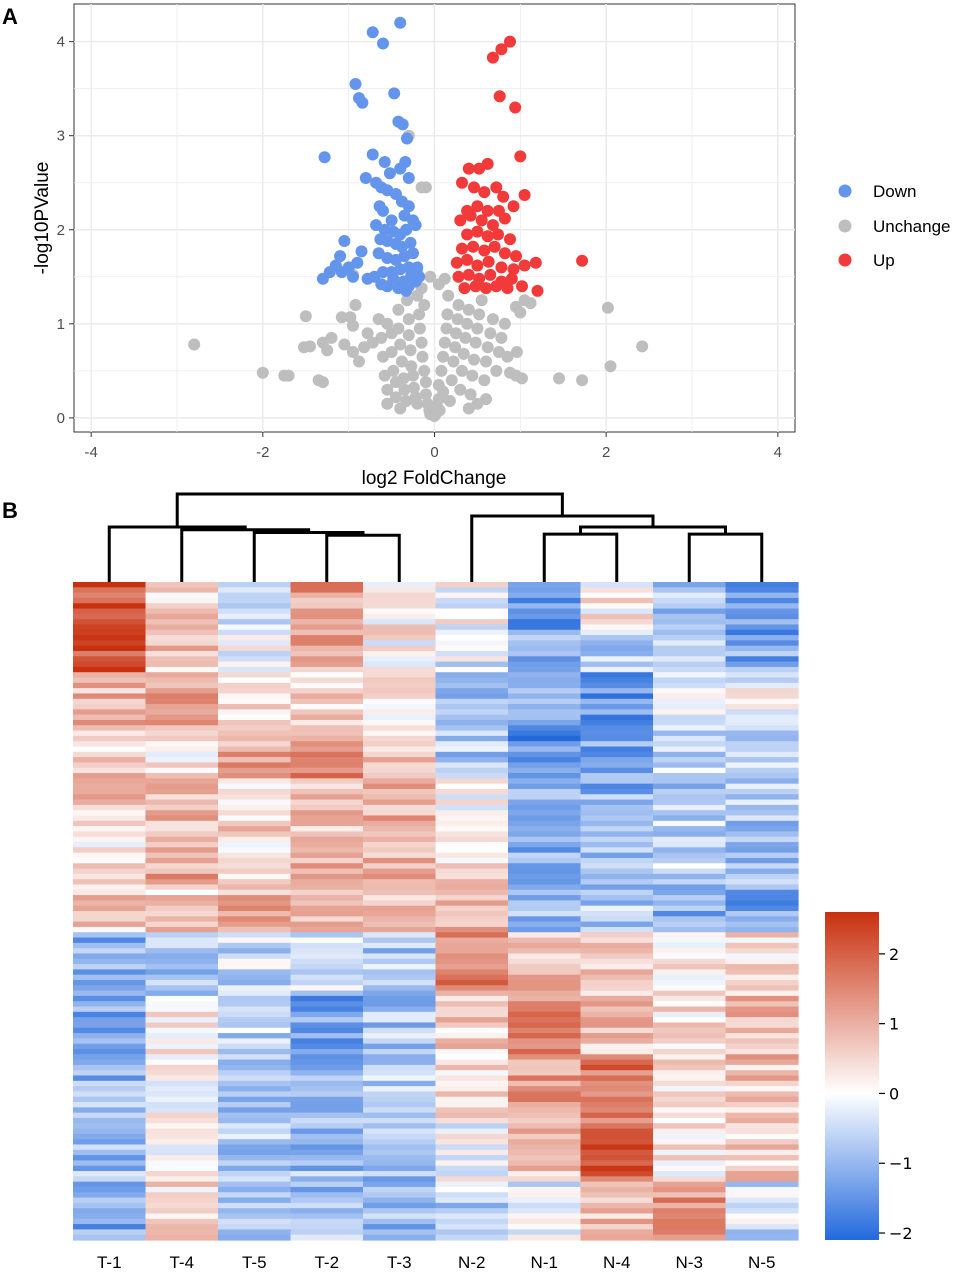 The width and height of the screenshot is (958, 1275). Describe the element at coordinates (405, 162) in the screenshot. I see `point-down` at that location.